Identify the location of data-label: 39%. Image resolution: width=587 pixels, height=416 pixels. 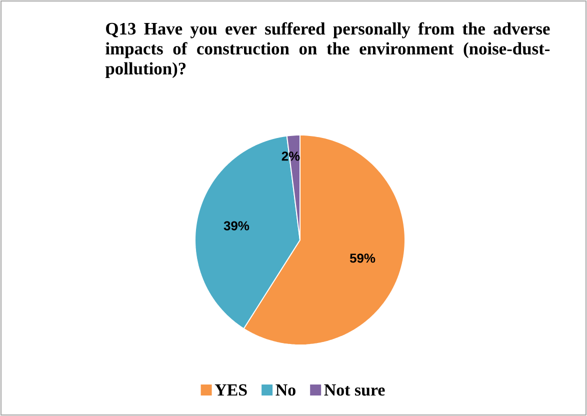
(237, 225).